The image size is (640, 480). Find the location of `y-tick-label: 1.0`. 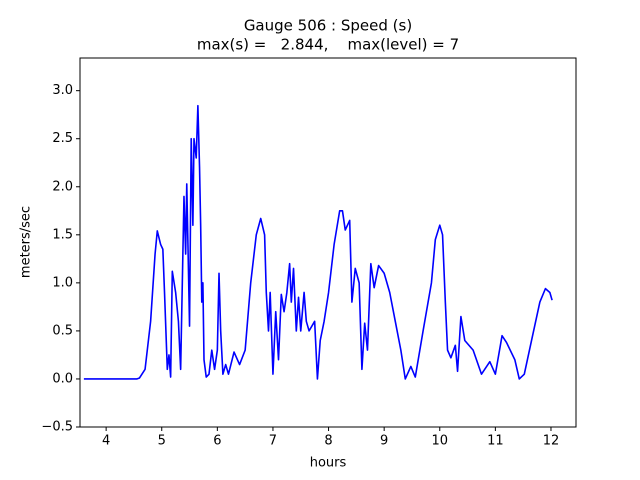

y-tick-label: 1.0 is located at coordinates (62, 282).